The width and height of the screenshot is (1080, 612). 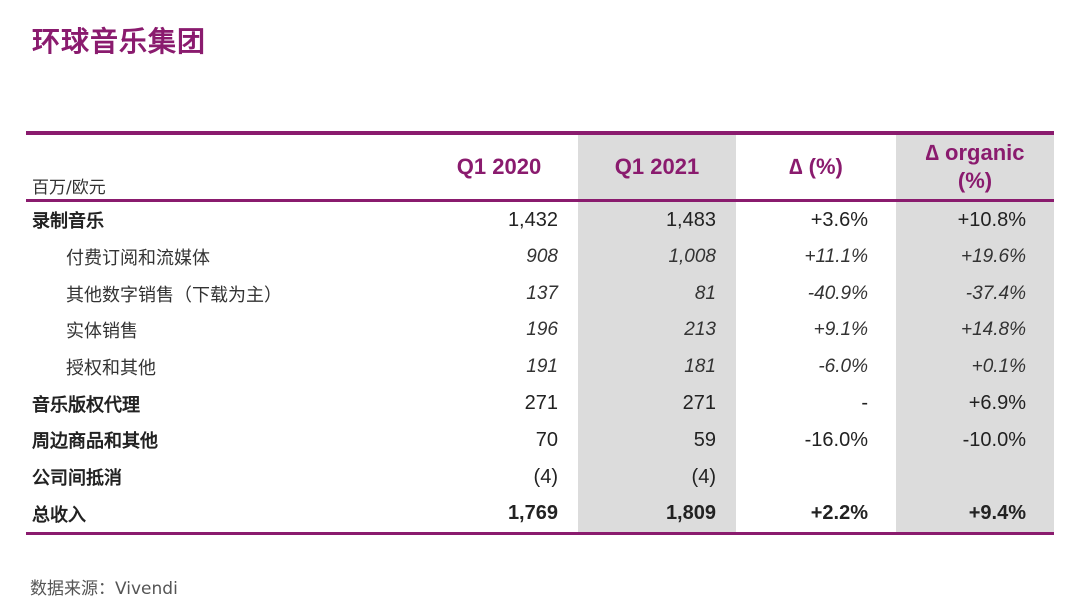 I want to click on cell-q1-2020: 271, so click(x=541, y=403).